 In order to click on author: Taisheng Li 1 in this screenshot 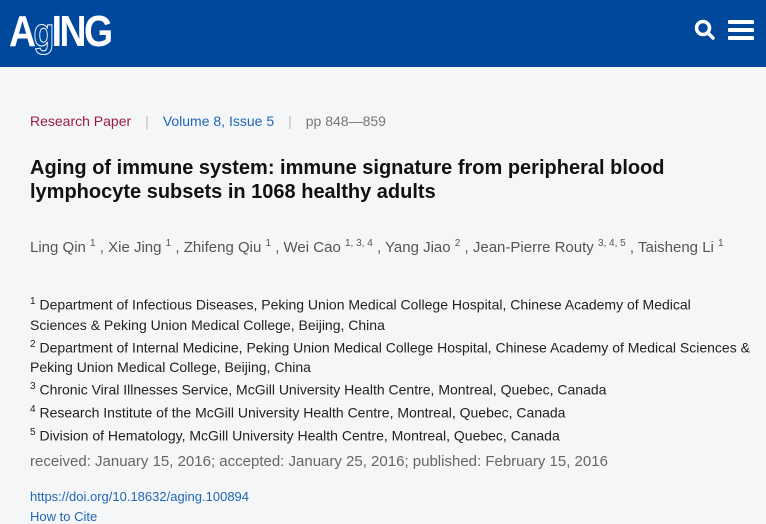, I will do `click(680, 247)`.